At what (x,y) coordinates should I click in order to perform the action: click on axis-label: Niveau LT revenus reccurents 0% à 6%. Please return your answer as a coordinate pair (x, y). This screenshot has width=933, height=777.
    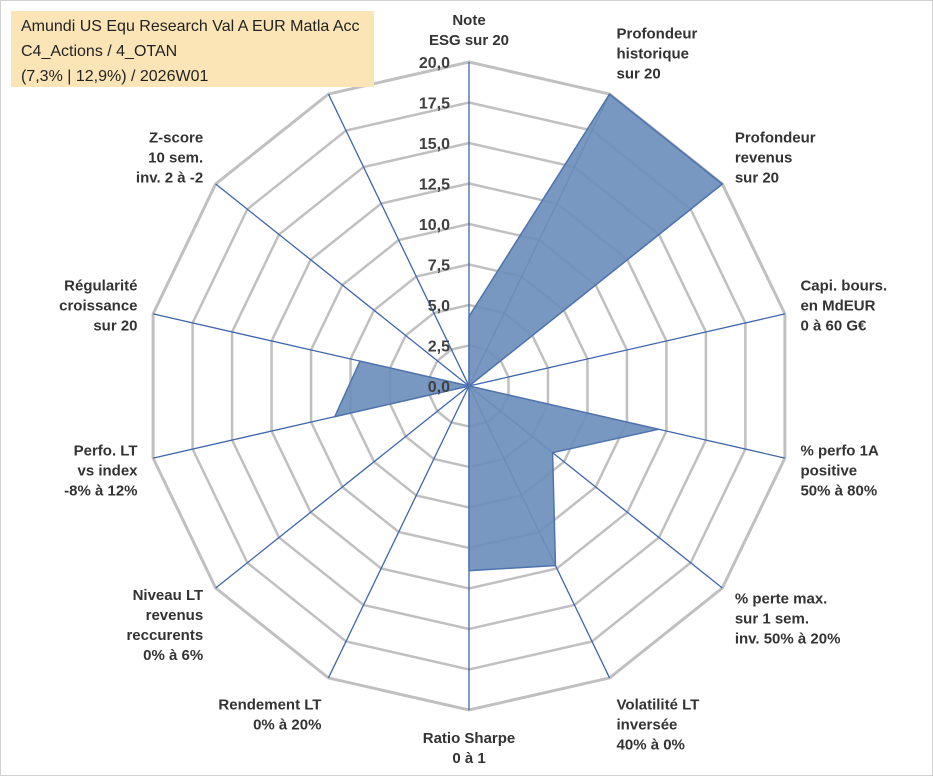
    Looking at the image, I should click on (164, 625).